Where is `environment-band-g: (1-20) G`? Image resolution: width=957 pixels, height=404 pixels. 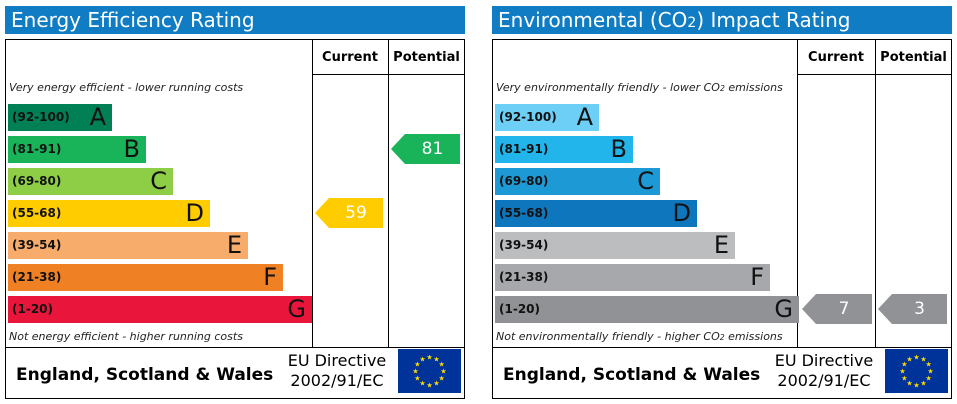 environment-band-g: (1-20) G is located at coordinates (647, 309).